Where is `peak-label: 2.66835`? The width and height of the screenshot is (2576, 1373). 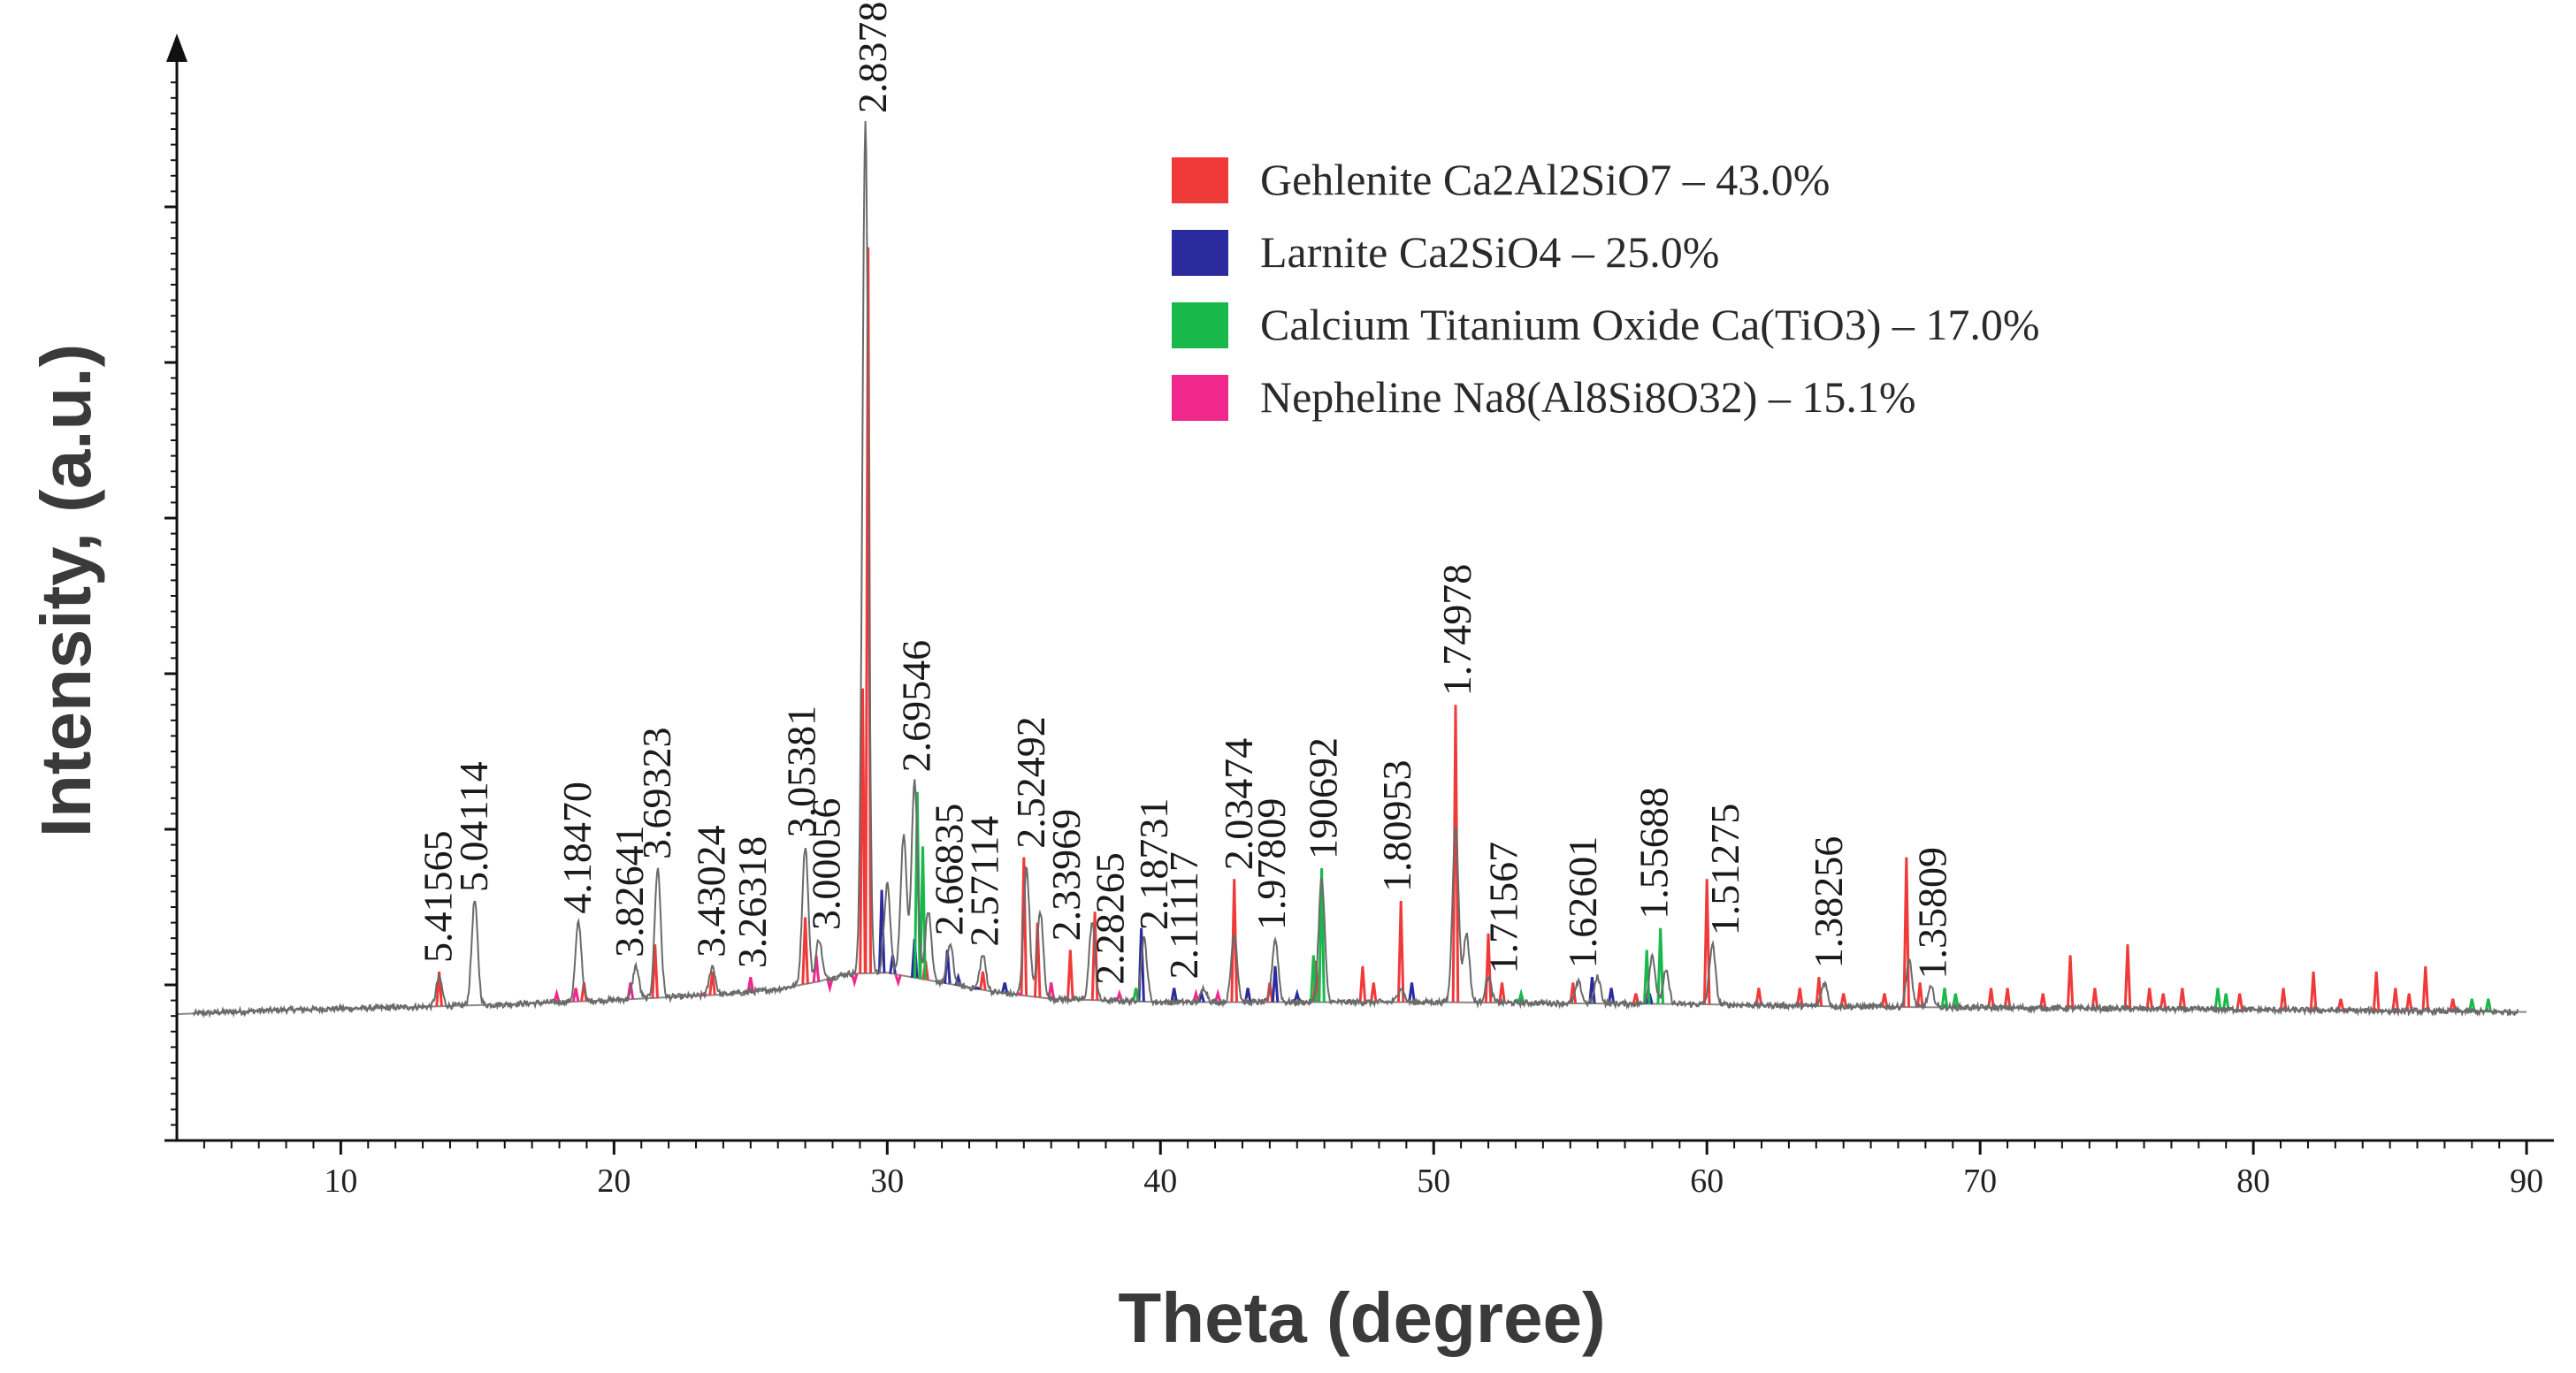
peak-label: 2.66835 is located at coordinates (949, 870).